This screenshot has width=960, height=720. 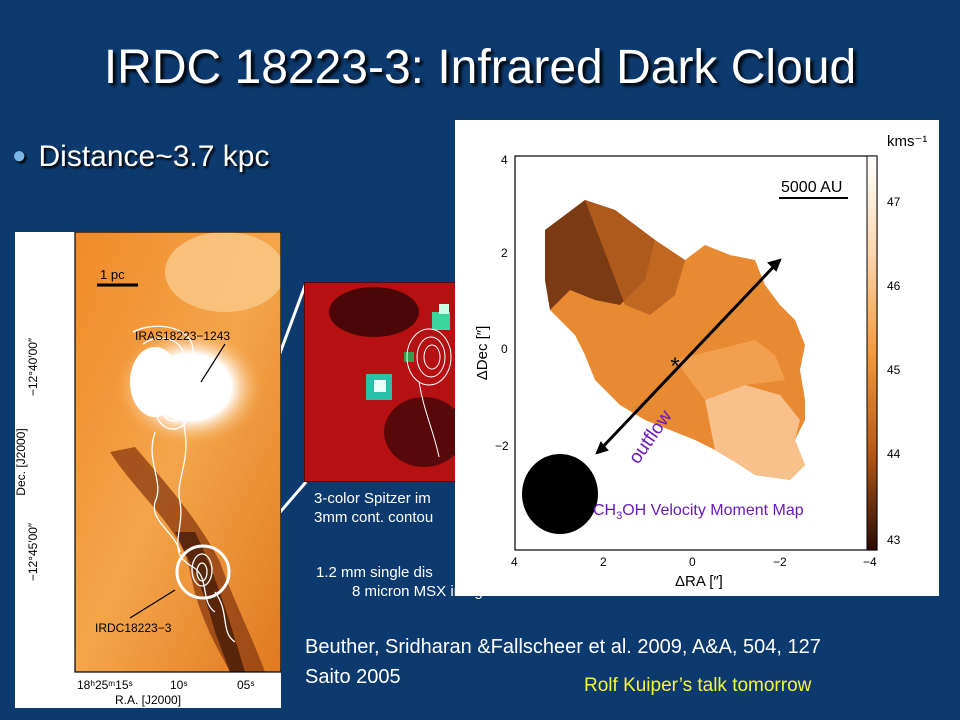 What do you see at coordinates (504, 253) in the screenshot?
I see `y-tick-2: 2` at bounding box center [504, 253].